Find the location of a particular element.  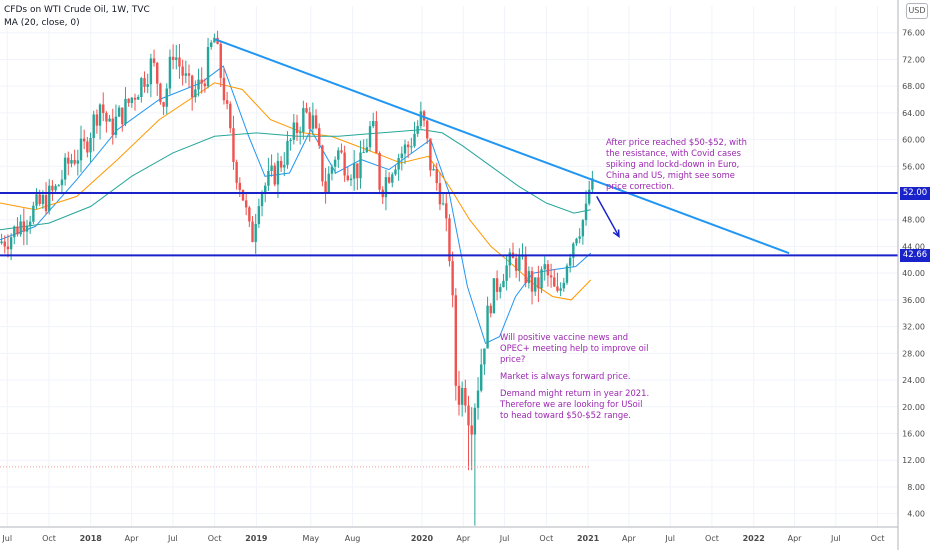

y-tick-label: 40.00 is located at coordinates (913, 273).